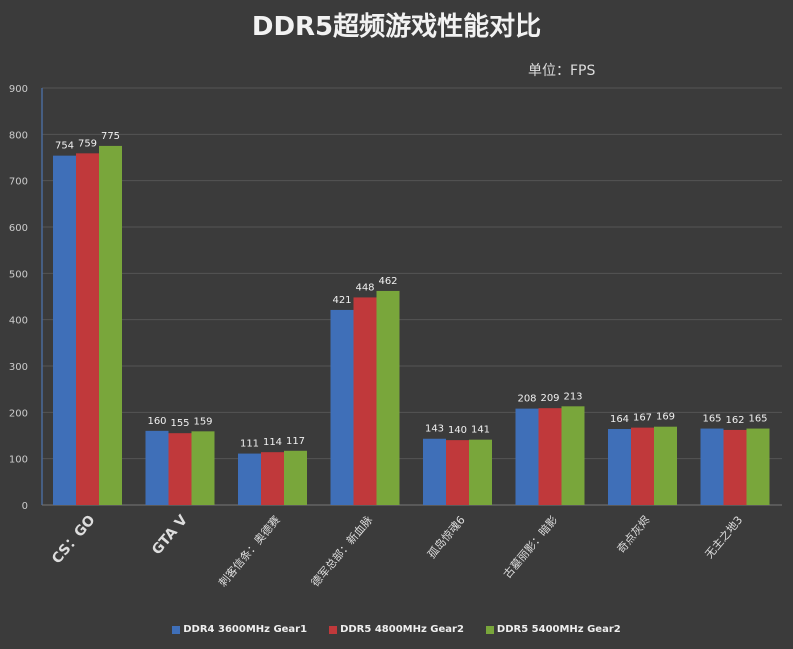  What do you see at coordinates (18, 228) in the screenshot?
I see `y-tick-label: 600` at bounding box center [18, 228].